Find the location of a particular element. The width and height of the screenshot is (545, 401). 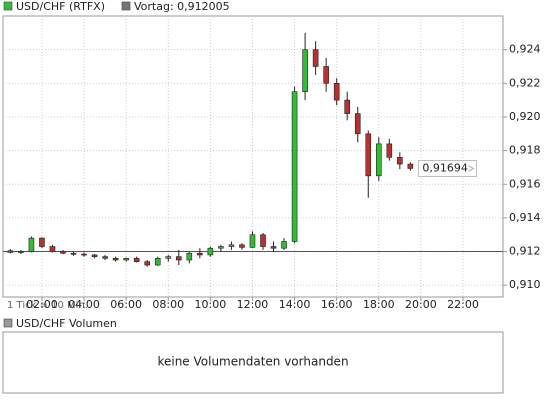

y-tick-label: 0,910 is located at coordinates (525, 284).